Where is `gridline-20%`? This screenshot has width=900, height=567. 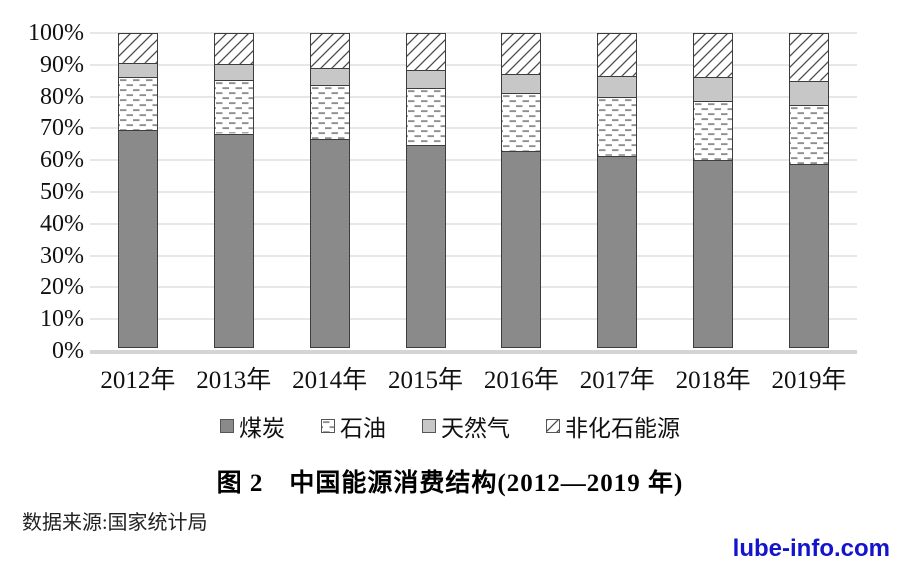 gridline-20% is located at coordinates (473, 287).